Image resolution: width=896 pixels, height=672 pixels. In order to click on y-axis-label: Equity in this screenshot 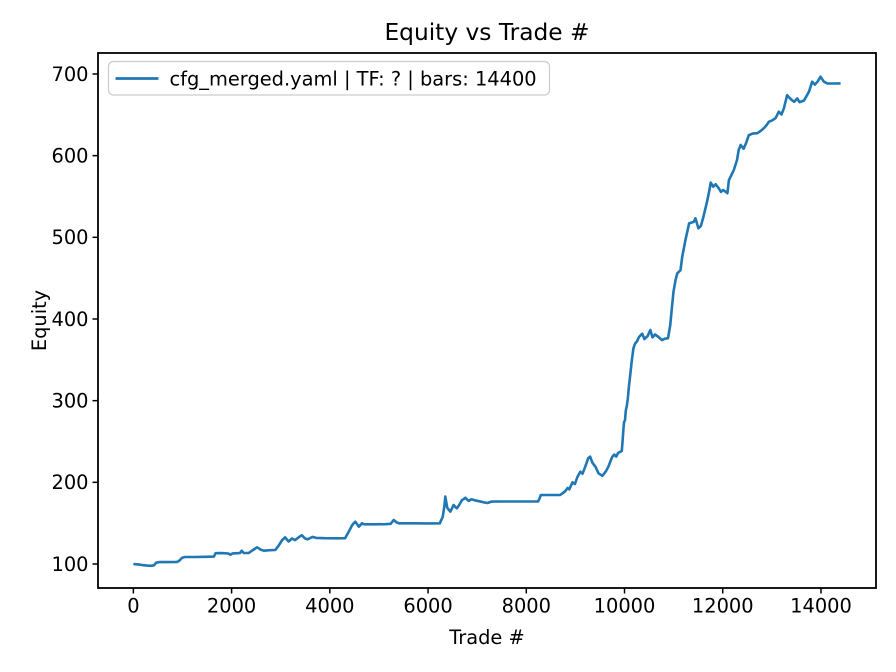, I will do `click(39, 320)`.